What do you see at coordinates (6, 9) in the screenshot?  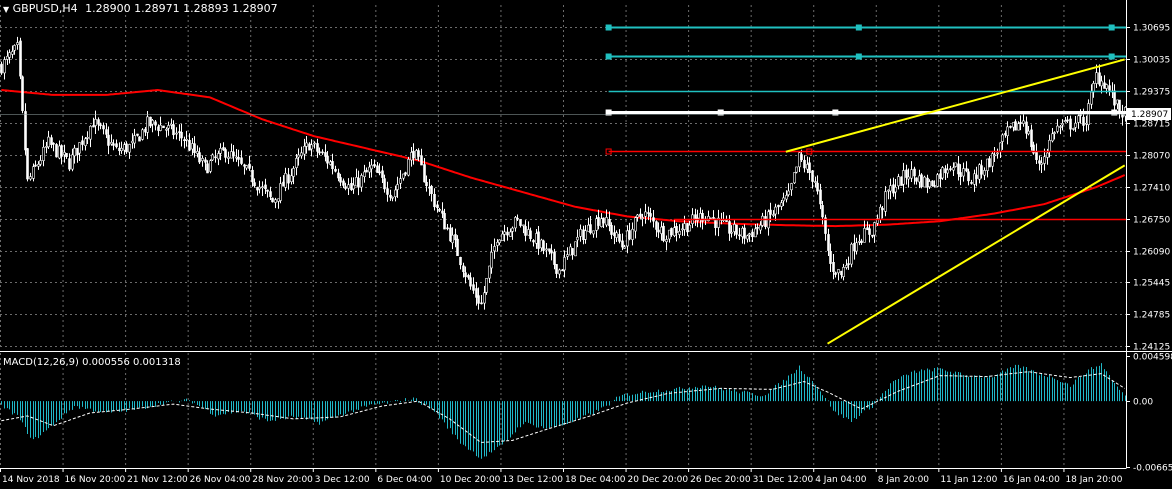 I see `collapse-triangle-icon: ▼` at bounding box center [6, 9].